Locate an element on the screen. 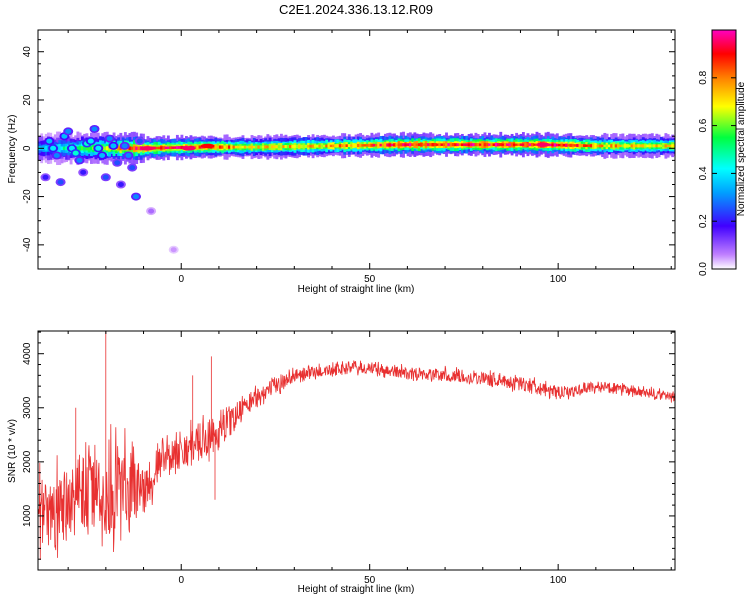  colorbar-tick-label: 0.0 is located at coordinates (703, 269).